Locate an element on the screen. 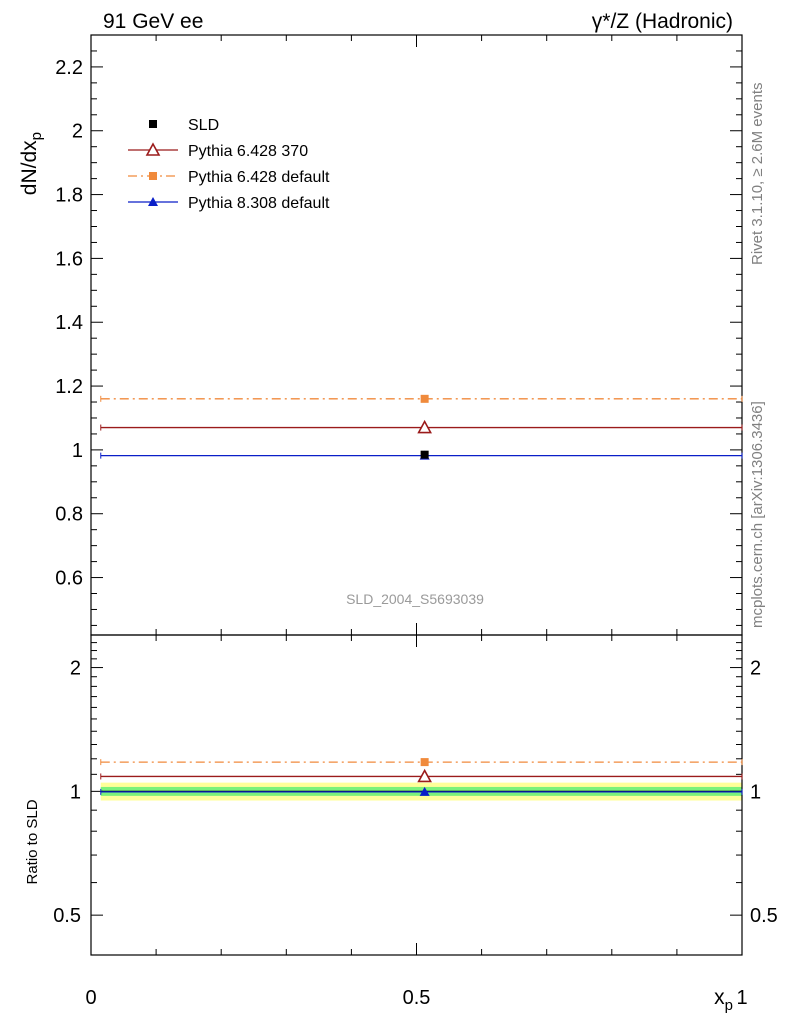  ratio-y-tick-label: 1 is located at coordinates (75, 792).